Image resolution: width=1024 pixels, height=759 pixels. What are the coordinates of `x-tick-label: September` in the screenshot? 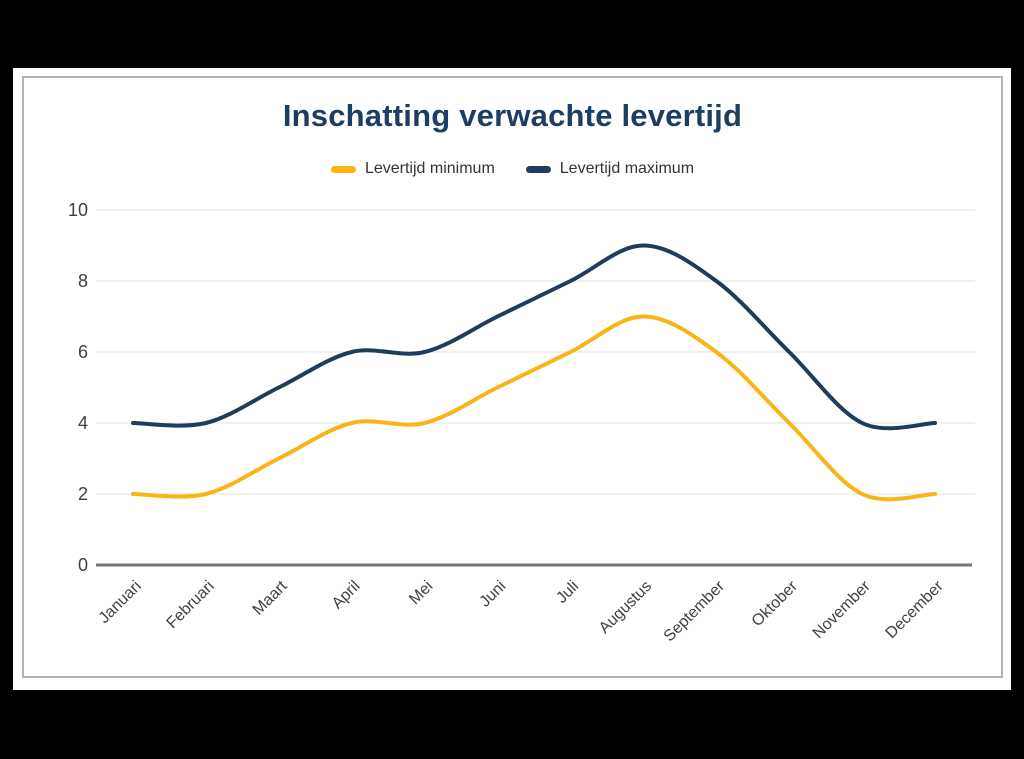 It's located at (695, 611).